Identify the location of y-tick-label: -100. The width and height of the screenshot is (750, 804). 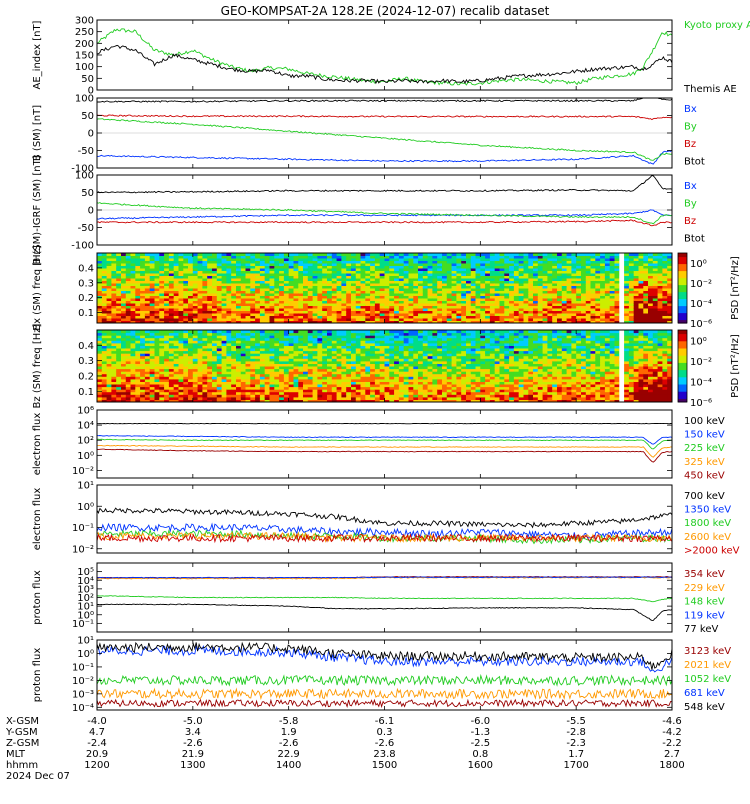
(82, 246).